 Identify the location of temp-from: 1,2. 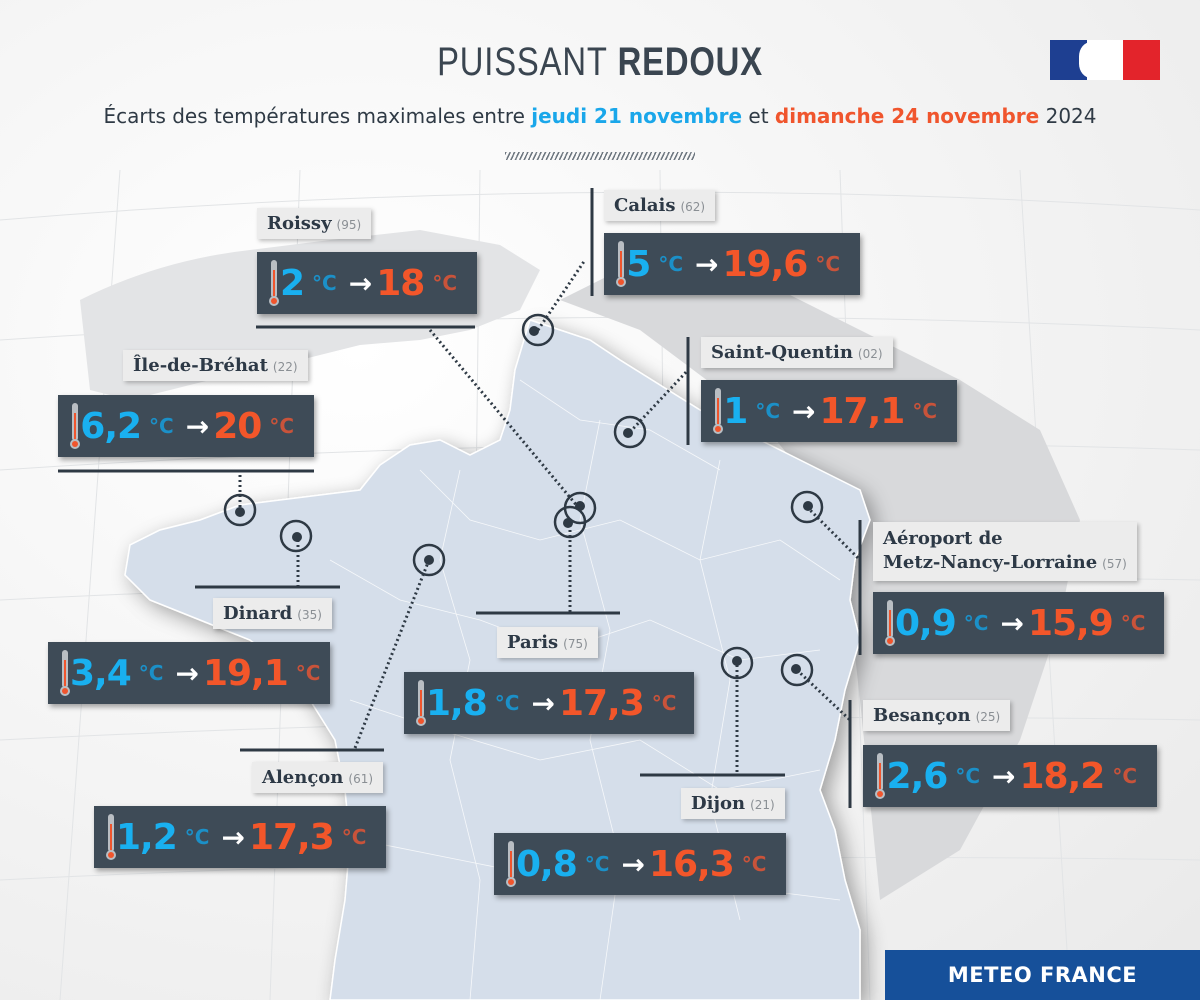
(147, 837).